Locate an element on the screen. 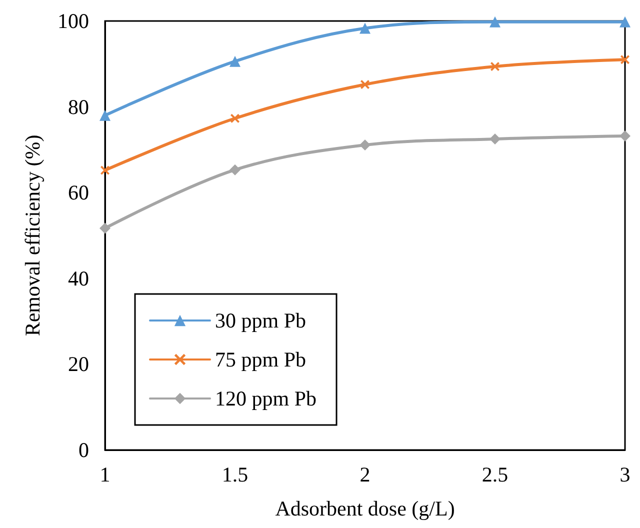 The width and height of the screenshot is (640, 528). legend-label: 75 ppm Pb is located at coordinates (260, 360).